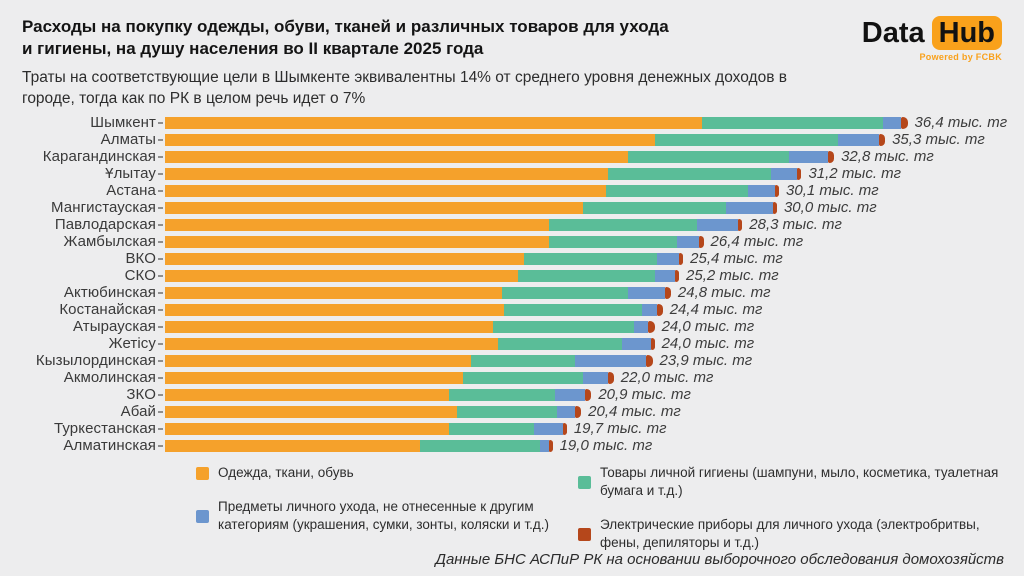  What do you see at coordinates (795, 224) in the screenshot?
I see `value-label: 28,3 тыс. тг` at bounding box center [795, 224].